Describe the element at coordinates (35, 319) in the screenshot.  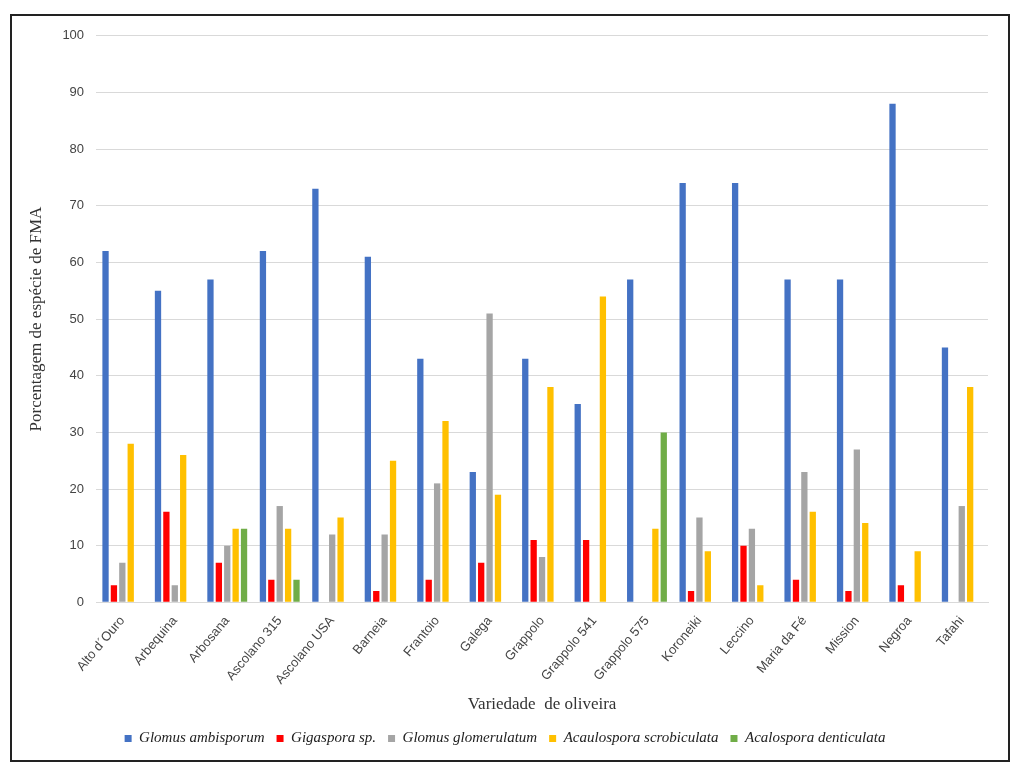
I see `y-axis-title: Porcentagem de espécie de FMA` at that location.